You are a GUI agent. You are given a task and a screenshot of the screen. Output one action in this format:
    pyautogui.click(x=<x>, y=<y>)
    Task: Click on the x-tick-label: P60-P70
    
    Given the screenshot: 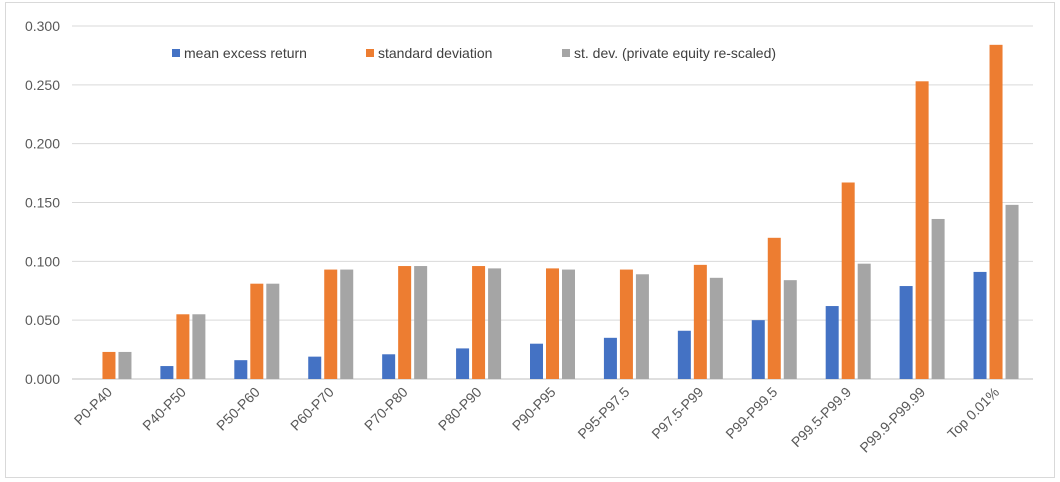 What is the action you would take?
    pyautogui.click(x=312, y=409)
    